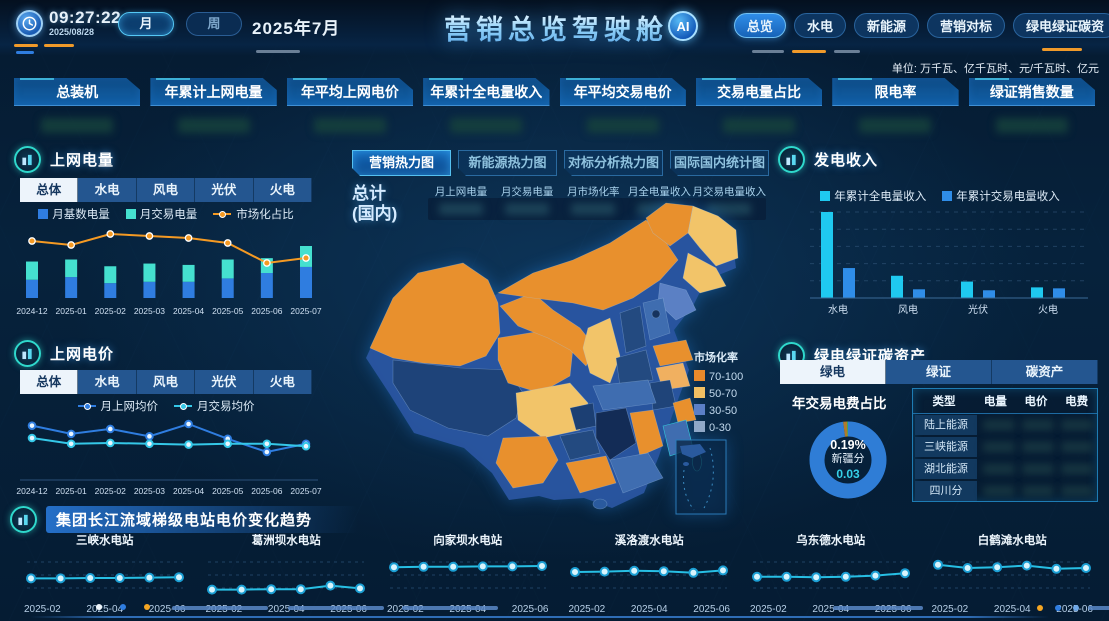 The height and width of the screenshot is (621, 1109). What do you see at coordinates (539, 617) in the screenshot?
I see `footer-line` at bounding box center [539, 617].